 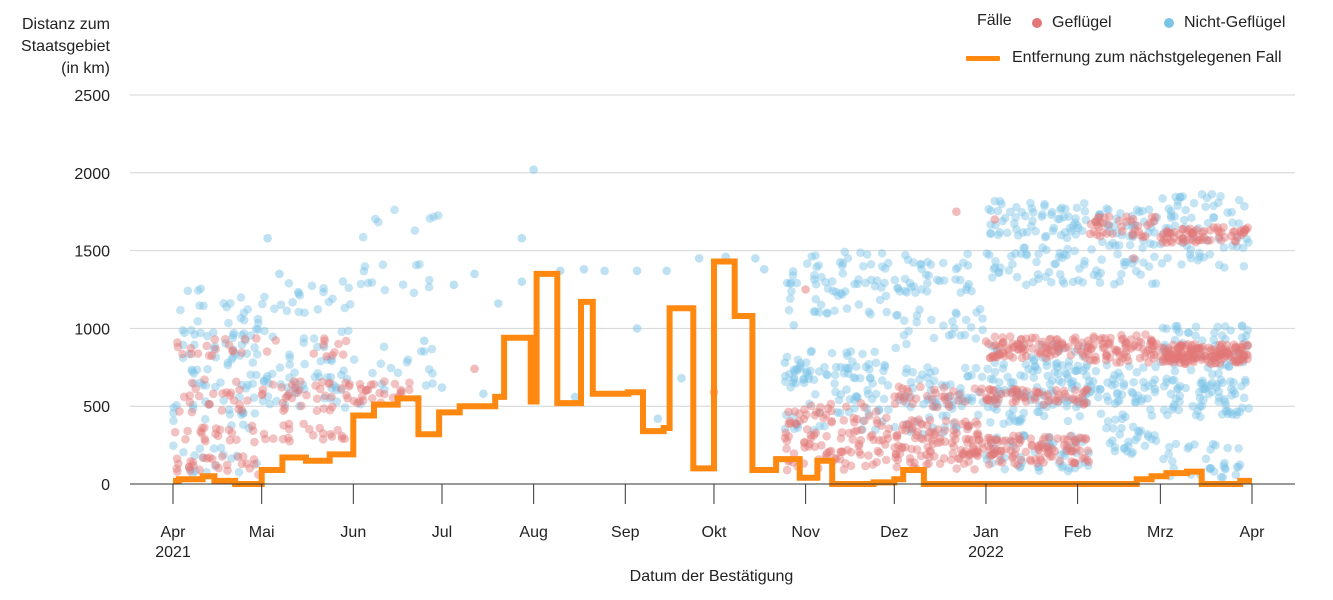 I want to click on y-tick-label: 2500, so click(x=92, y=96).